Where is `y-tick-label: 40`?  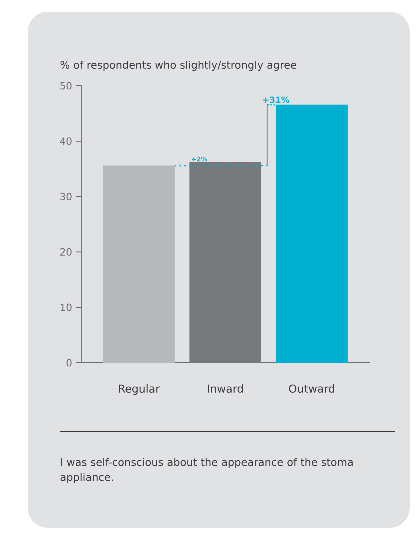
y-tick-label: 40 is located at coordinates (66, 142).